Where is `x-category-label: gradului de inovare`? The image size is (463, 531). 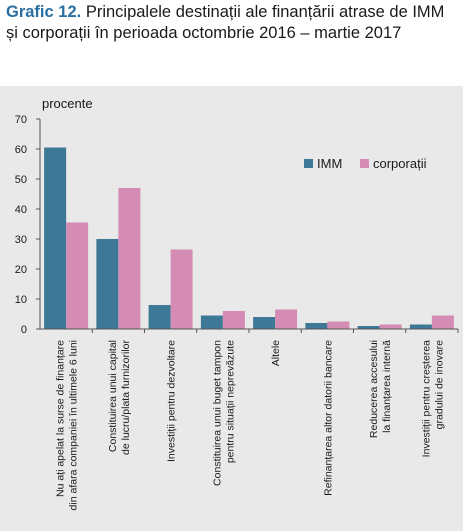
x-category-label: gradului de inovare is located at coordinates (439, 384).